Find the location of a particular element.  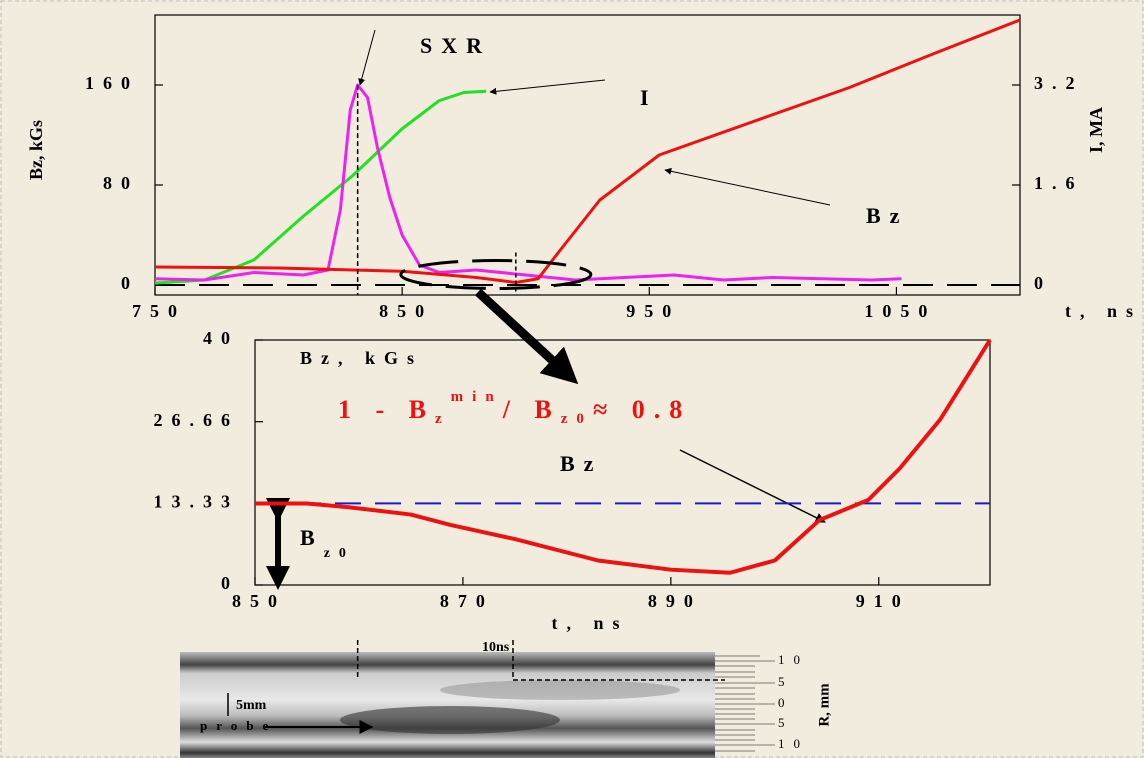

minimum-ellipse is located at coordinates (496, 274).